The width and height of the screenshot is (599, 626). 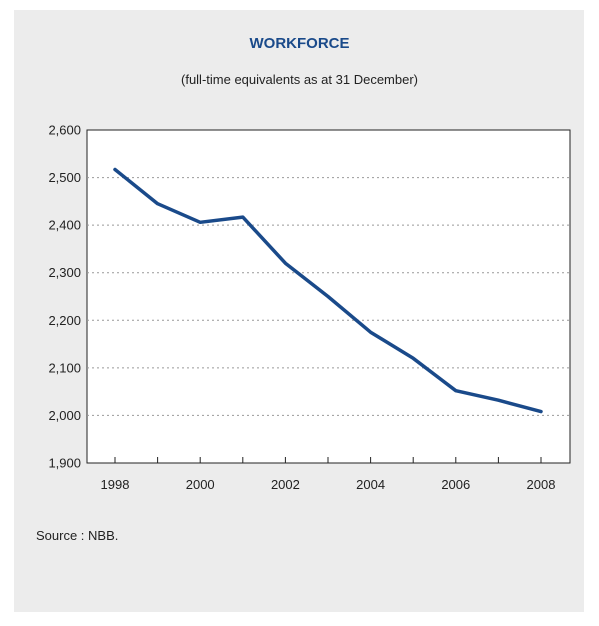 I want to click on x-axis: 1998 2000 2002 2004 2006 2008, so click(x=328, y=474).